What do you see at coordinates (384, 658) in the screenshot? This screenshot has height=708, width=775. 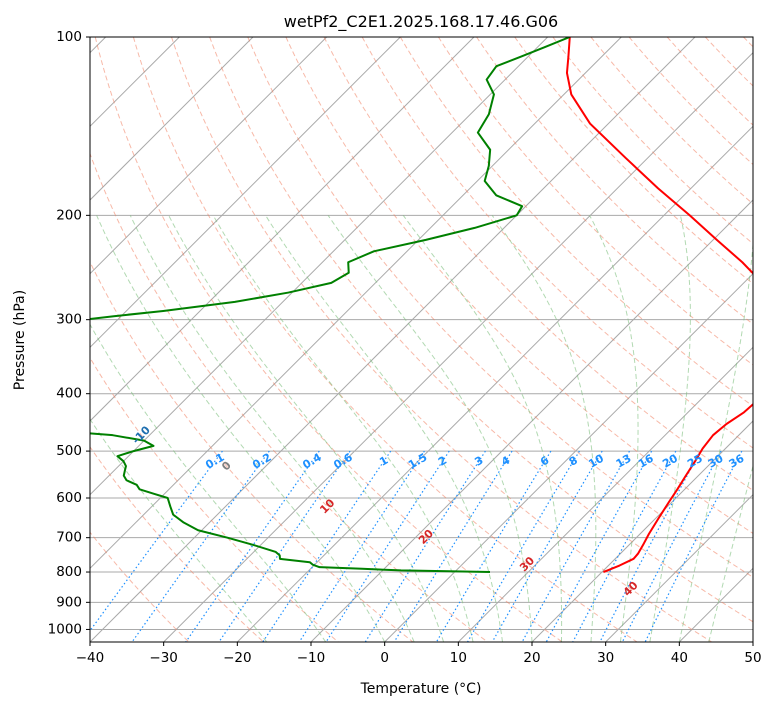 I see `x-tick-label: 0` at bounding box center [384, 658].